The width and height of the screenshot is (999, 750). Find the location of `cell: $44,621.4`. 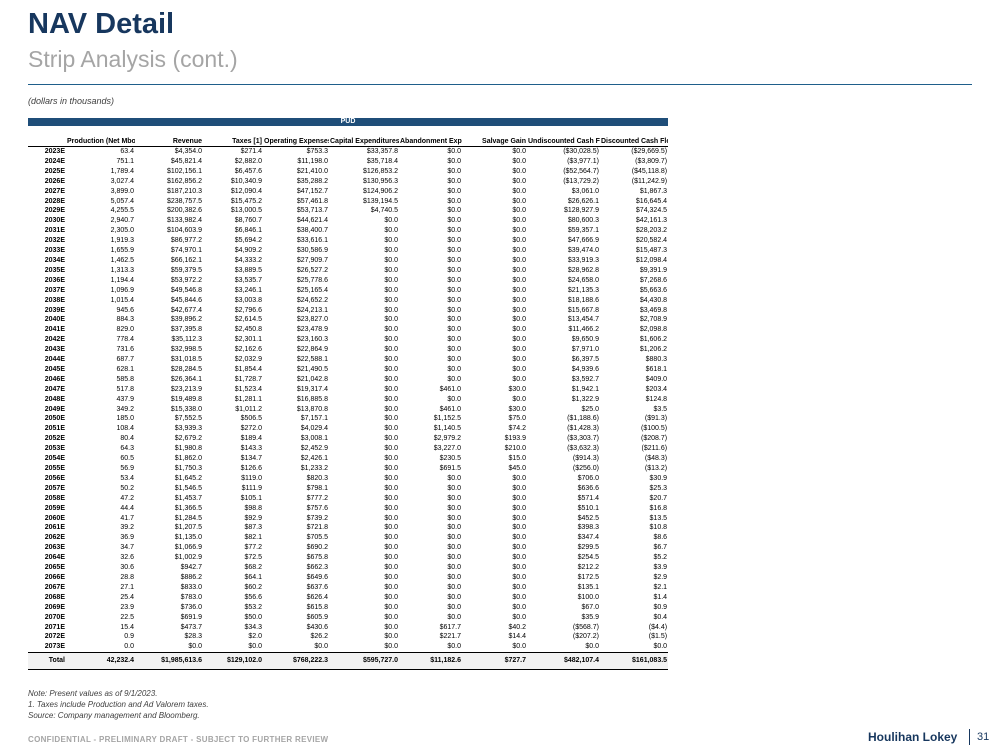

cell: $44,621.4 is located at coordinates (312, 221).